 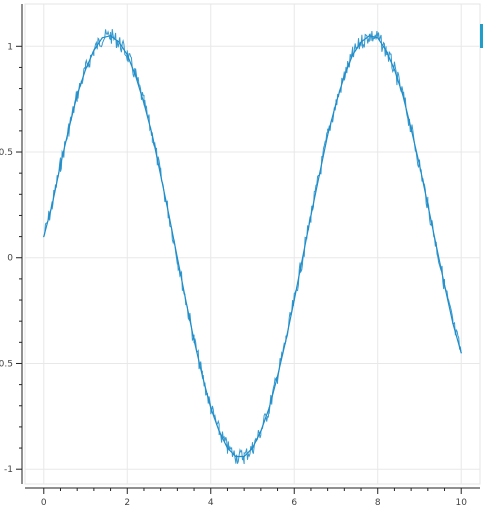 I want to click on y-tick-label: 0.5, so click(x=6, y=153).